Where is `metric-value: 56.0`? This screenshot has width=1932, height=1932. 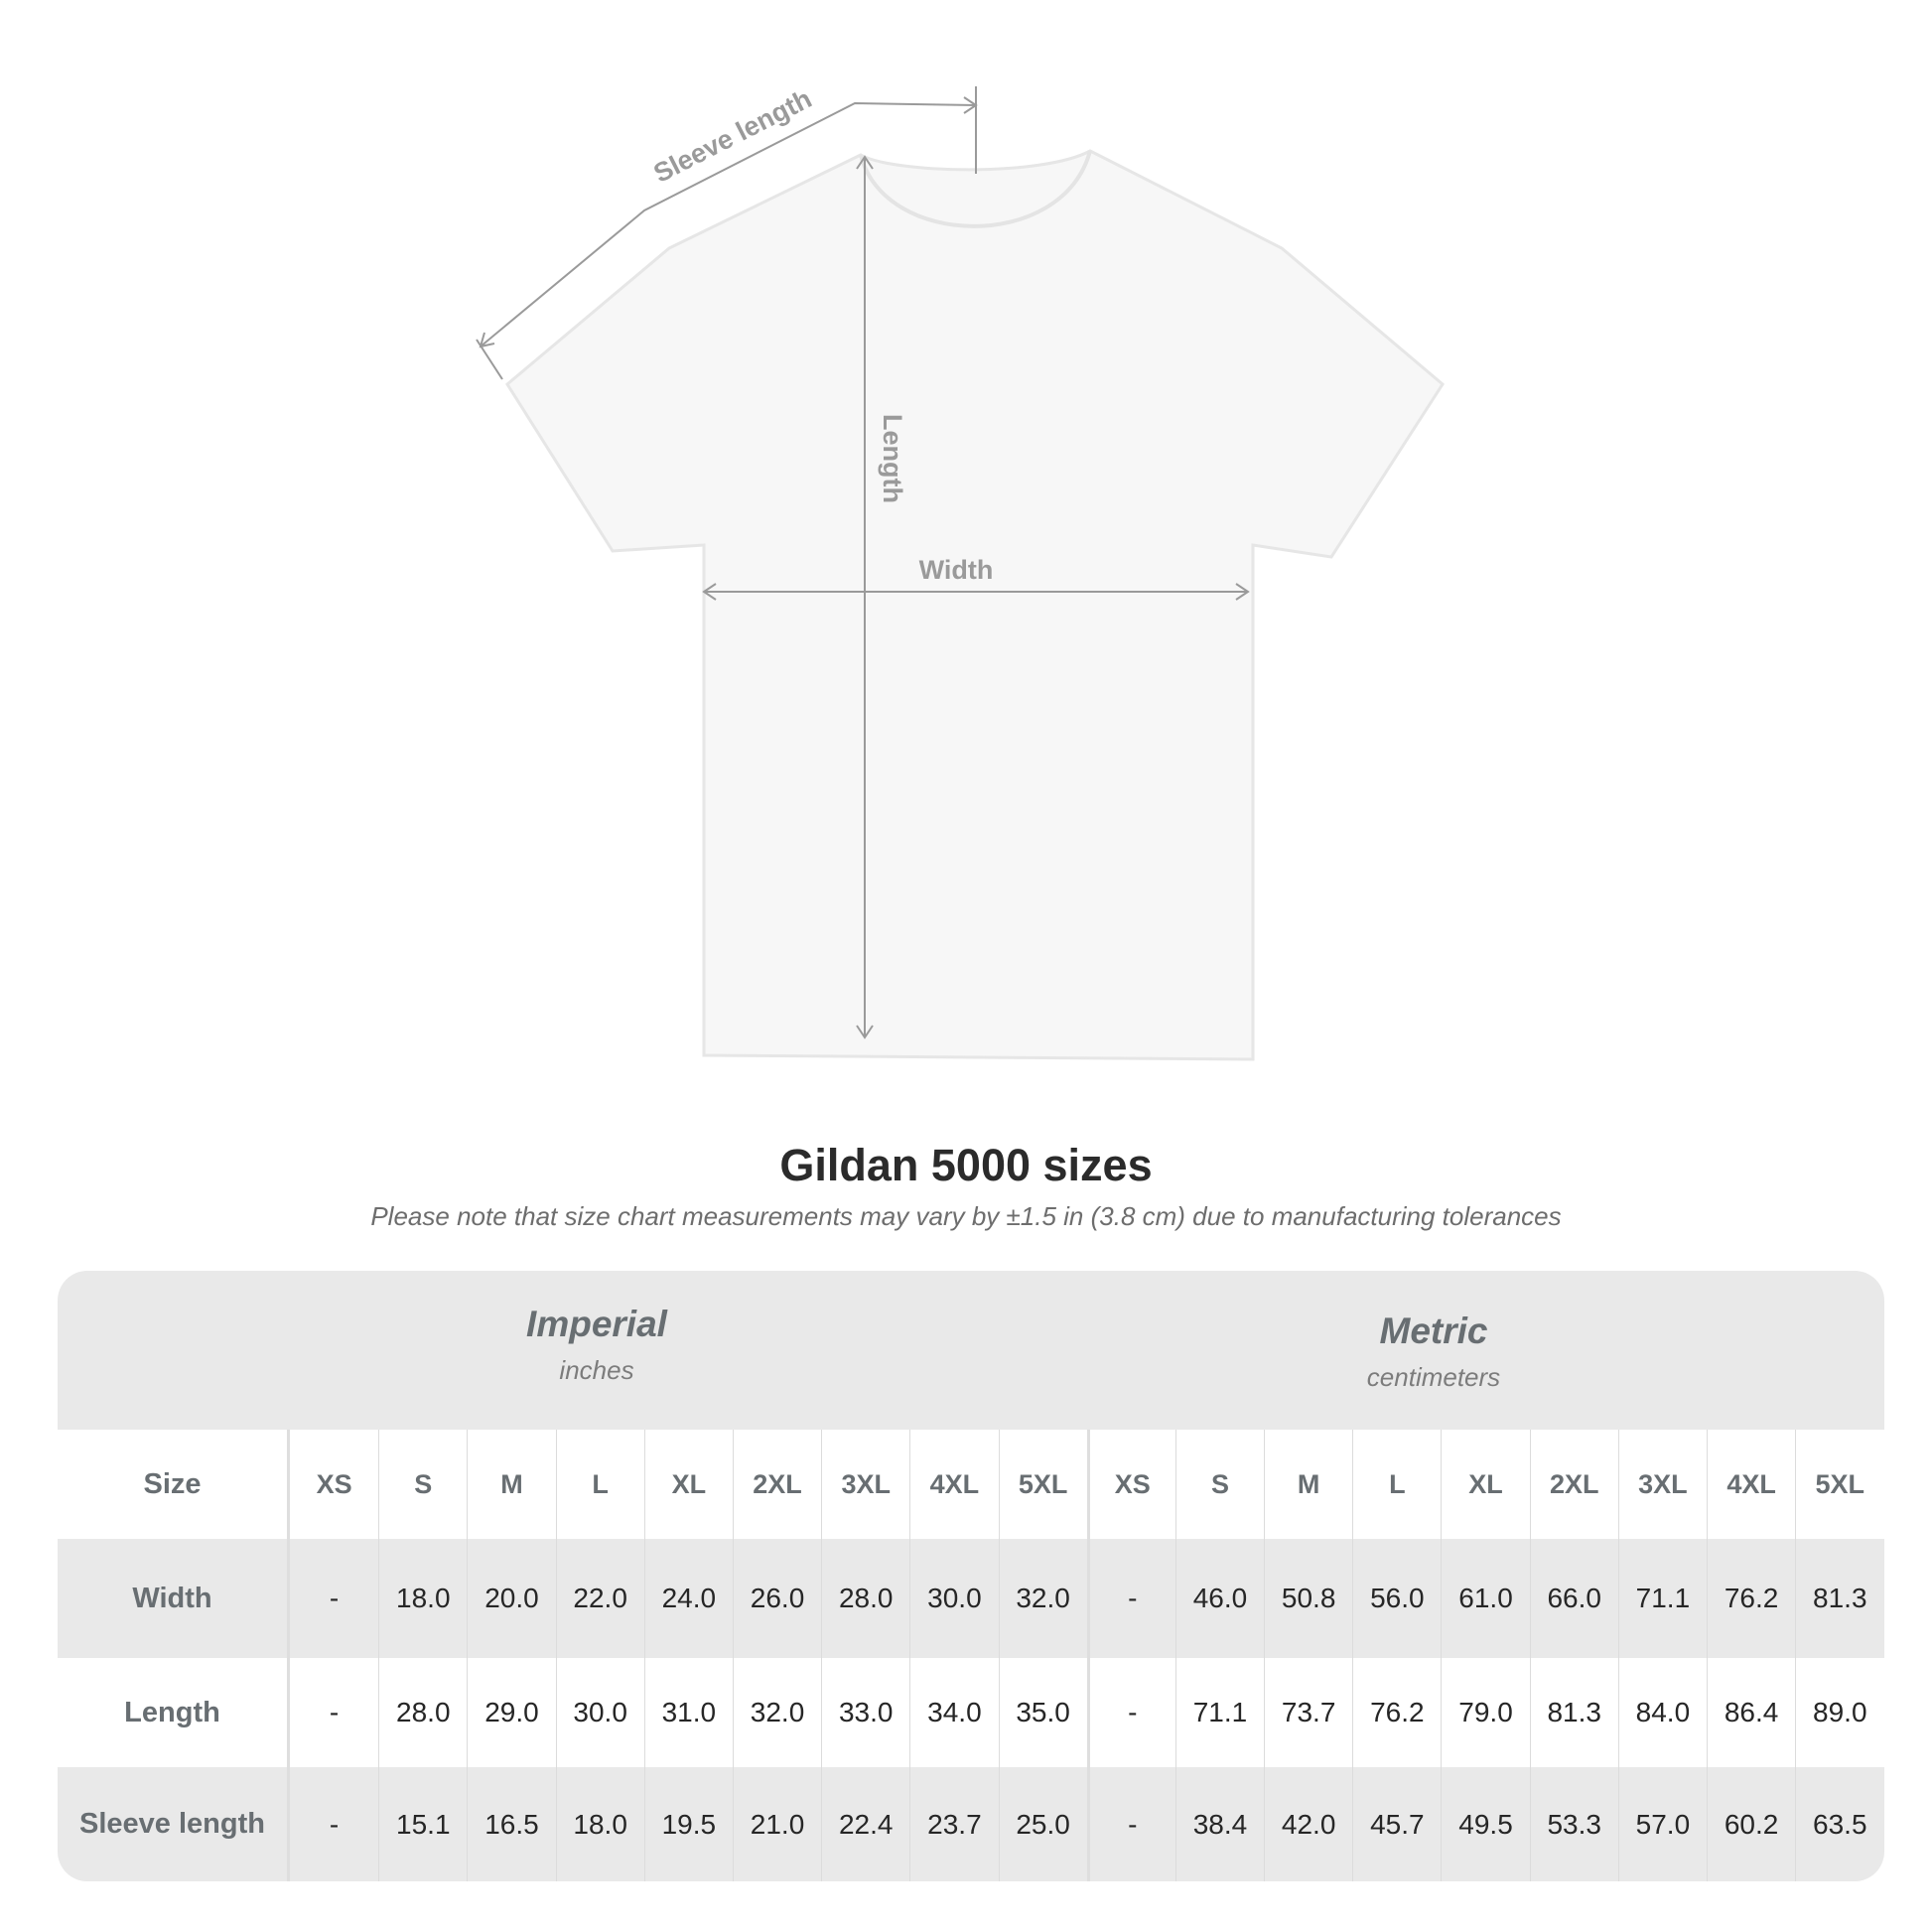
metric-value: 56.0 is located at coordinates (1396, 1599).